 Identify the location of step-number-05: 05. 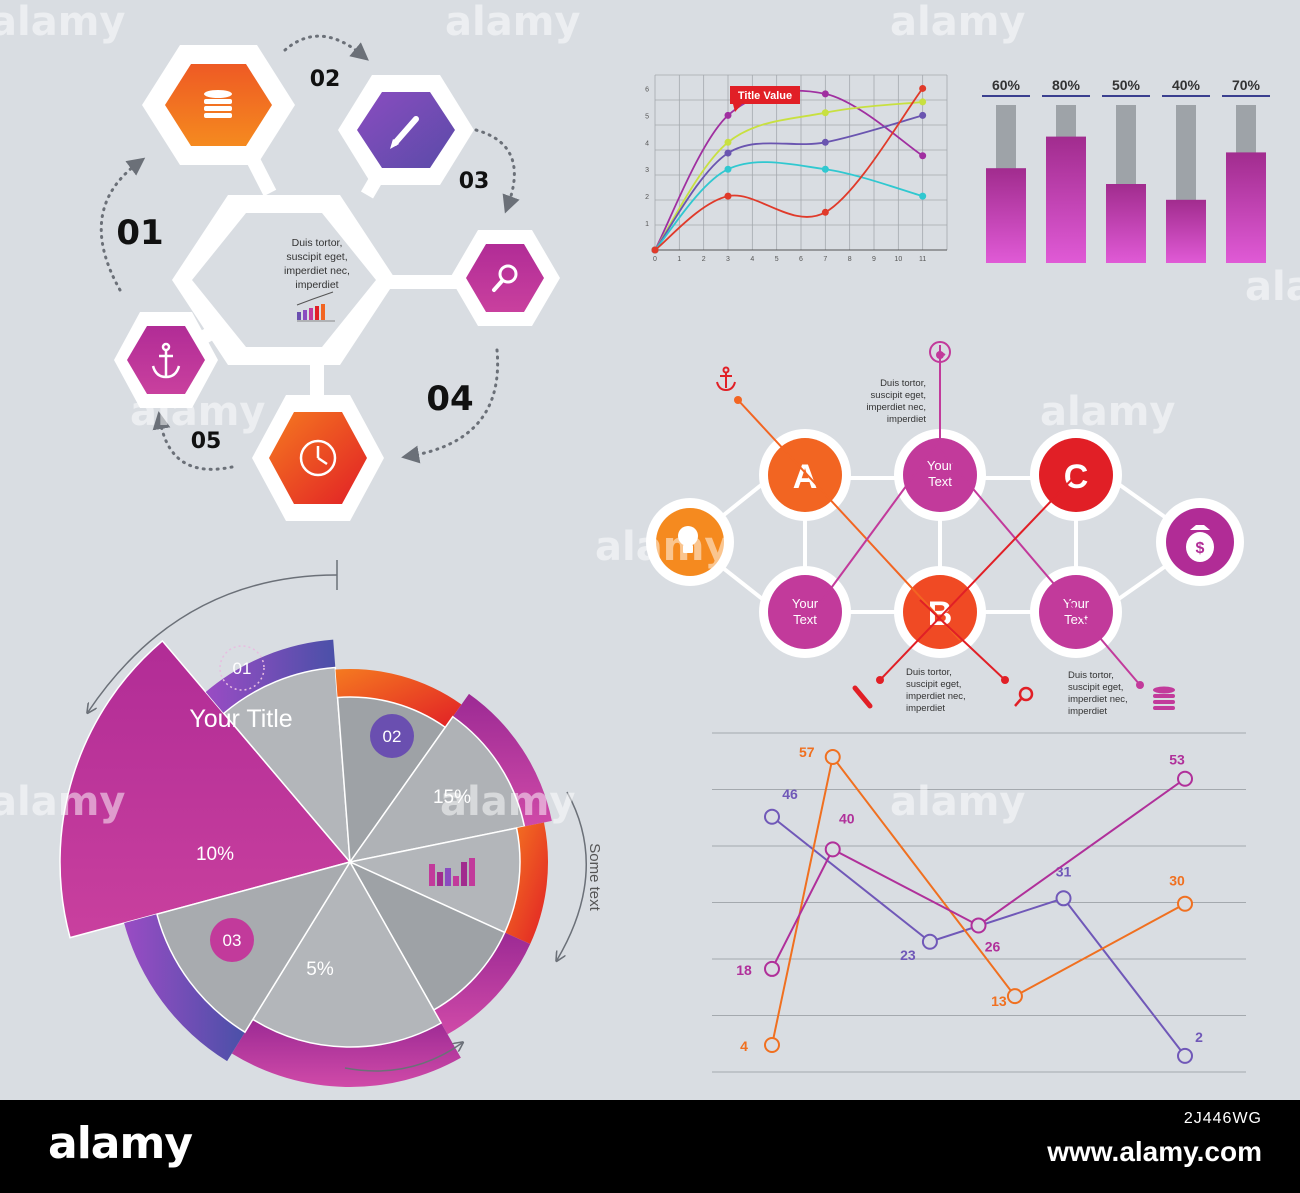
(206, 441).